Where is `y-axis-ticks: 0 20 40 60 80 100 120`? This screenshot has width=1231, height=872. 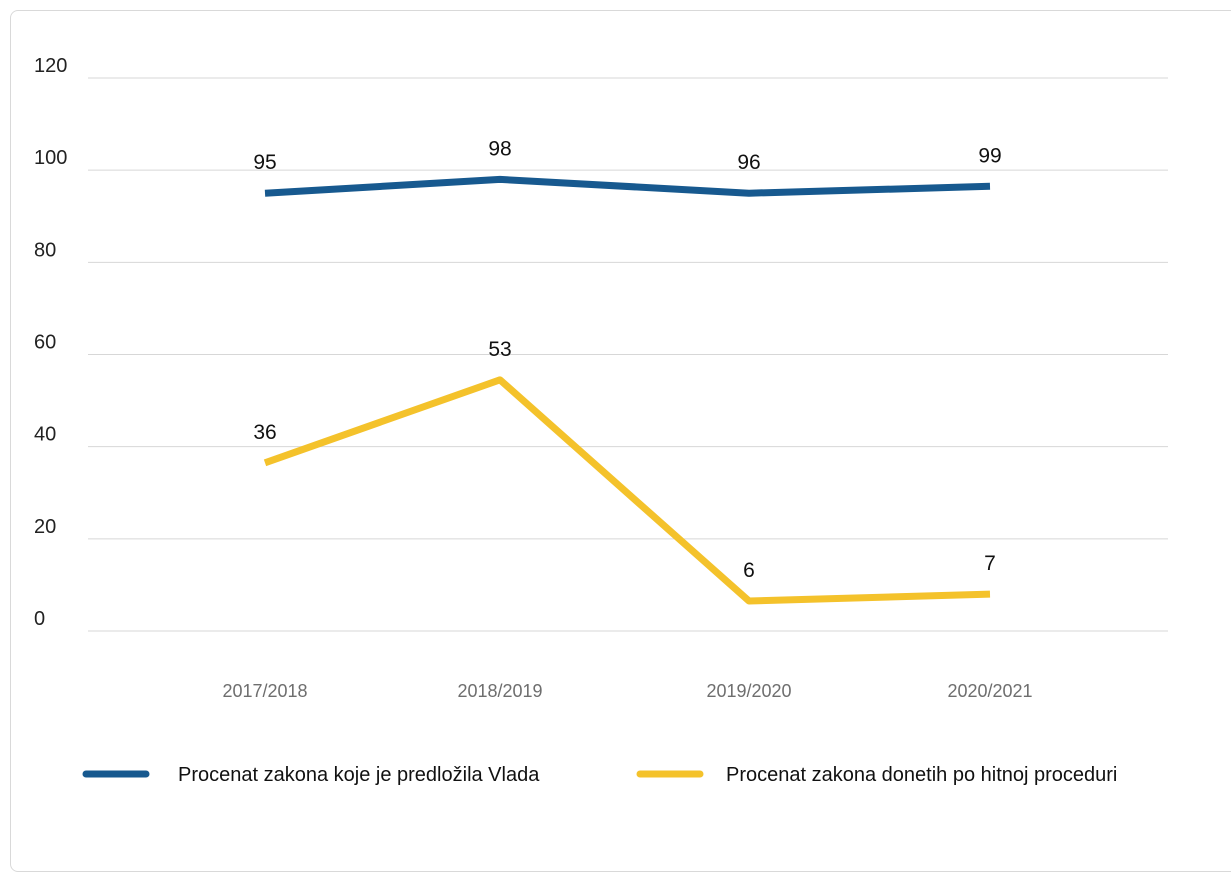 y-axis-ticks: 0 20 40 60 80 100 120 is located at coordinates (50, 342).